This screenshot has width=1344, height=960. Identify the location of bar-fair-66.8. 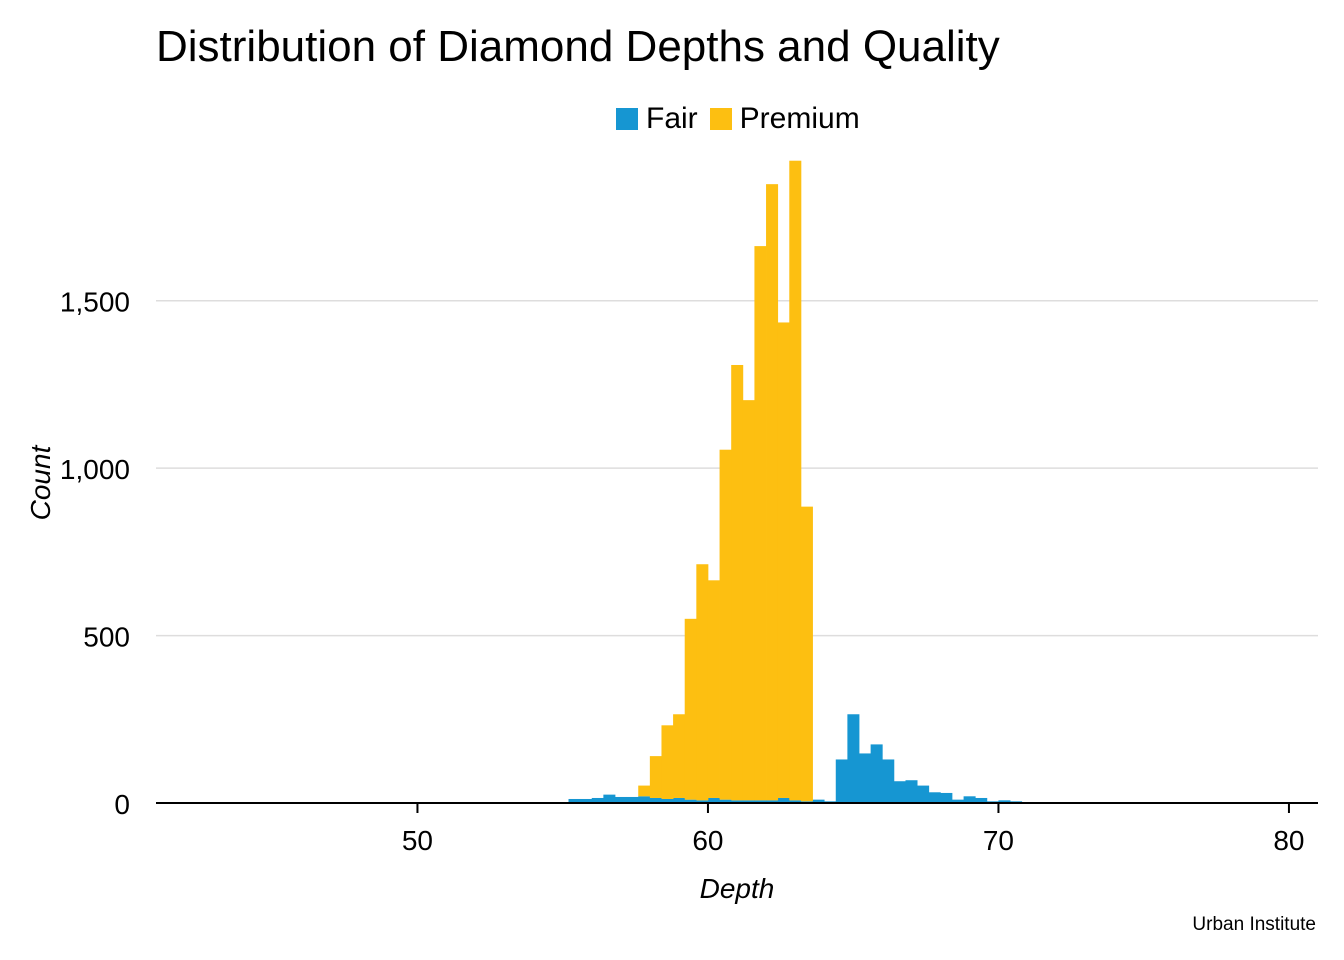
(911, 791).